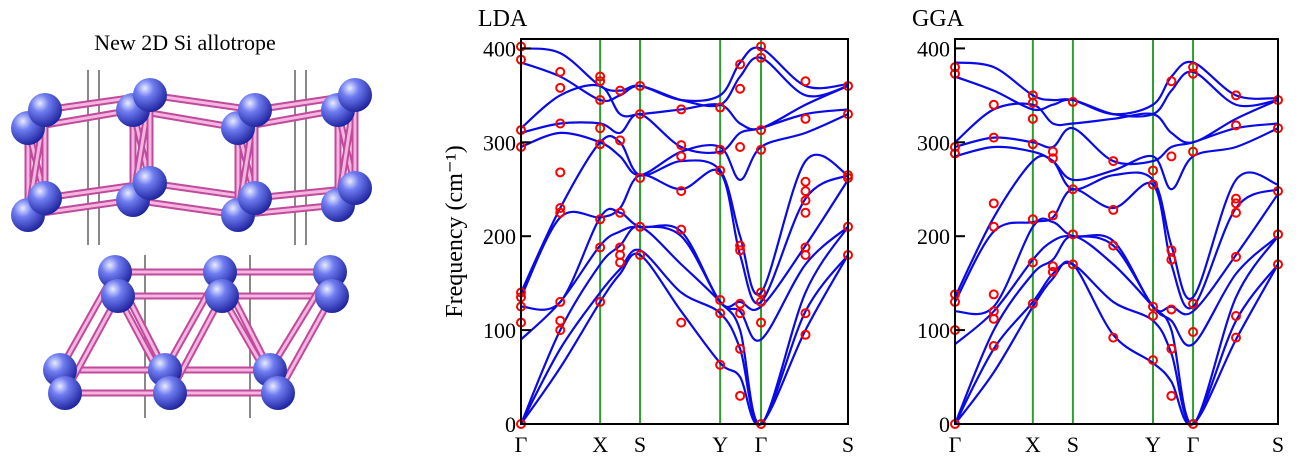 This screenshot has height=463, width=1302. Describe the element at coordinates (1153, 444) in the screenshot. I see `x-tick-label: Y` at that location.